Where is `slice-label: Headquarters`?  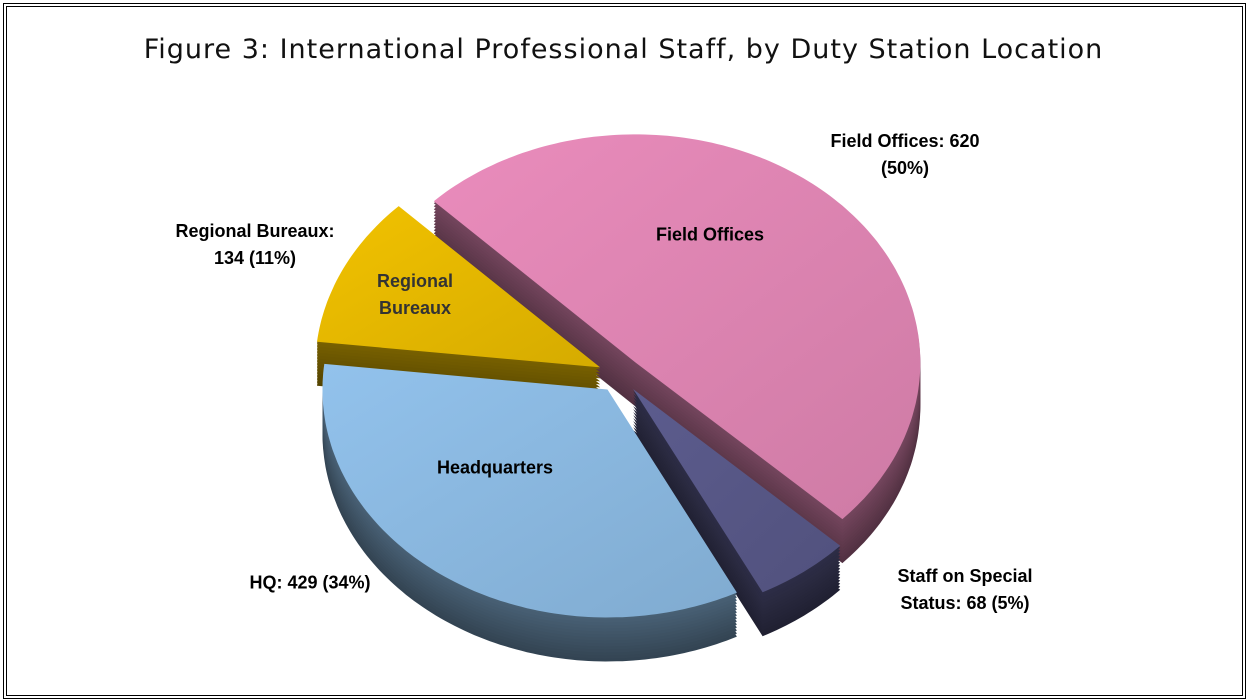
slice-label: Headquarters is located at coordinates (495, 467).